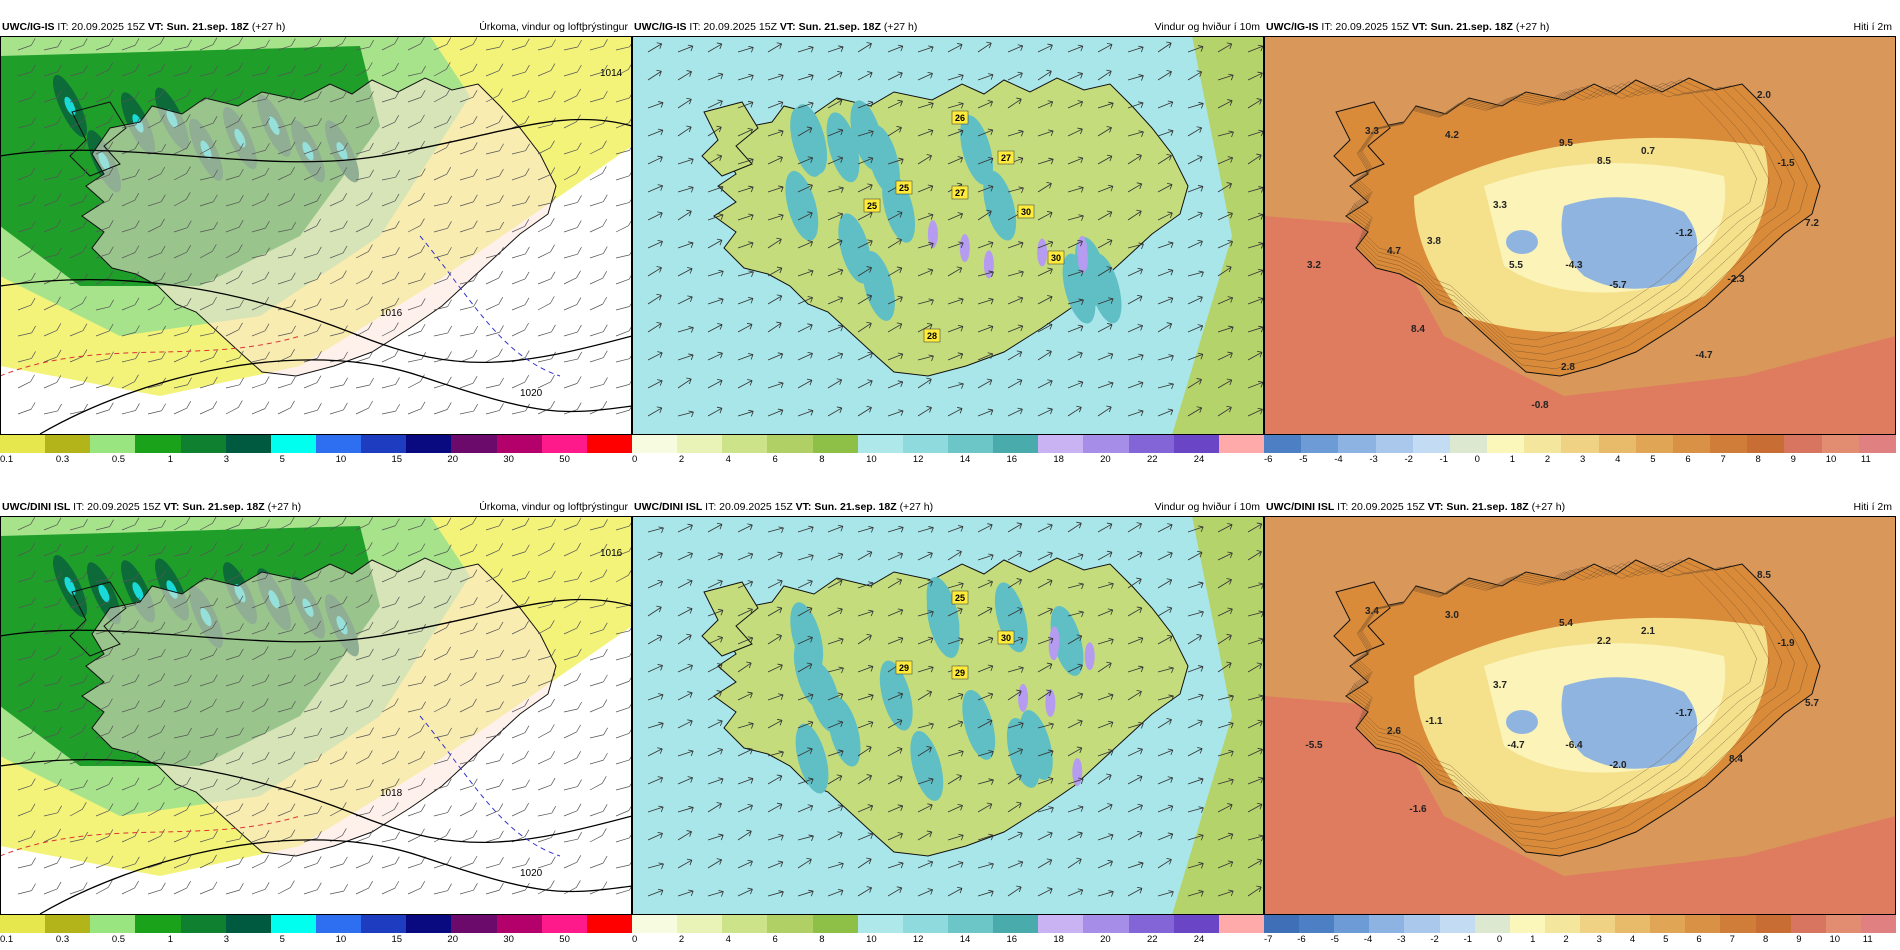 This screenshot has width=1900, height=950. What do you see at coordinates (1023, 697) in the screenshot?
I see `gust-peak-area` at bounding box center [1023, 697].